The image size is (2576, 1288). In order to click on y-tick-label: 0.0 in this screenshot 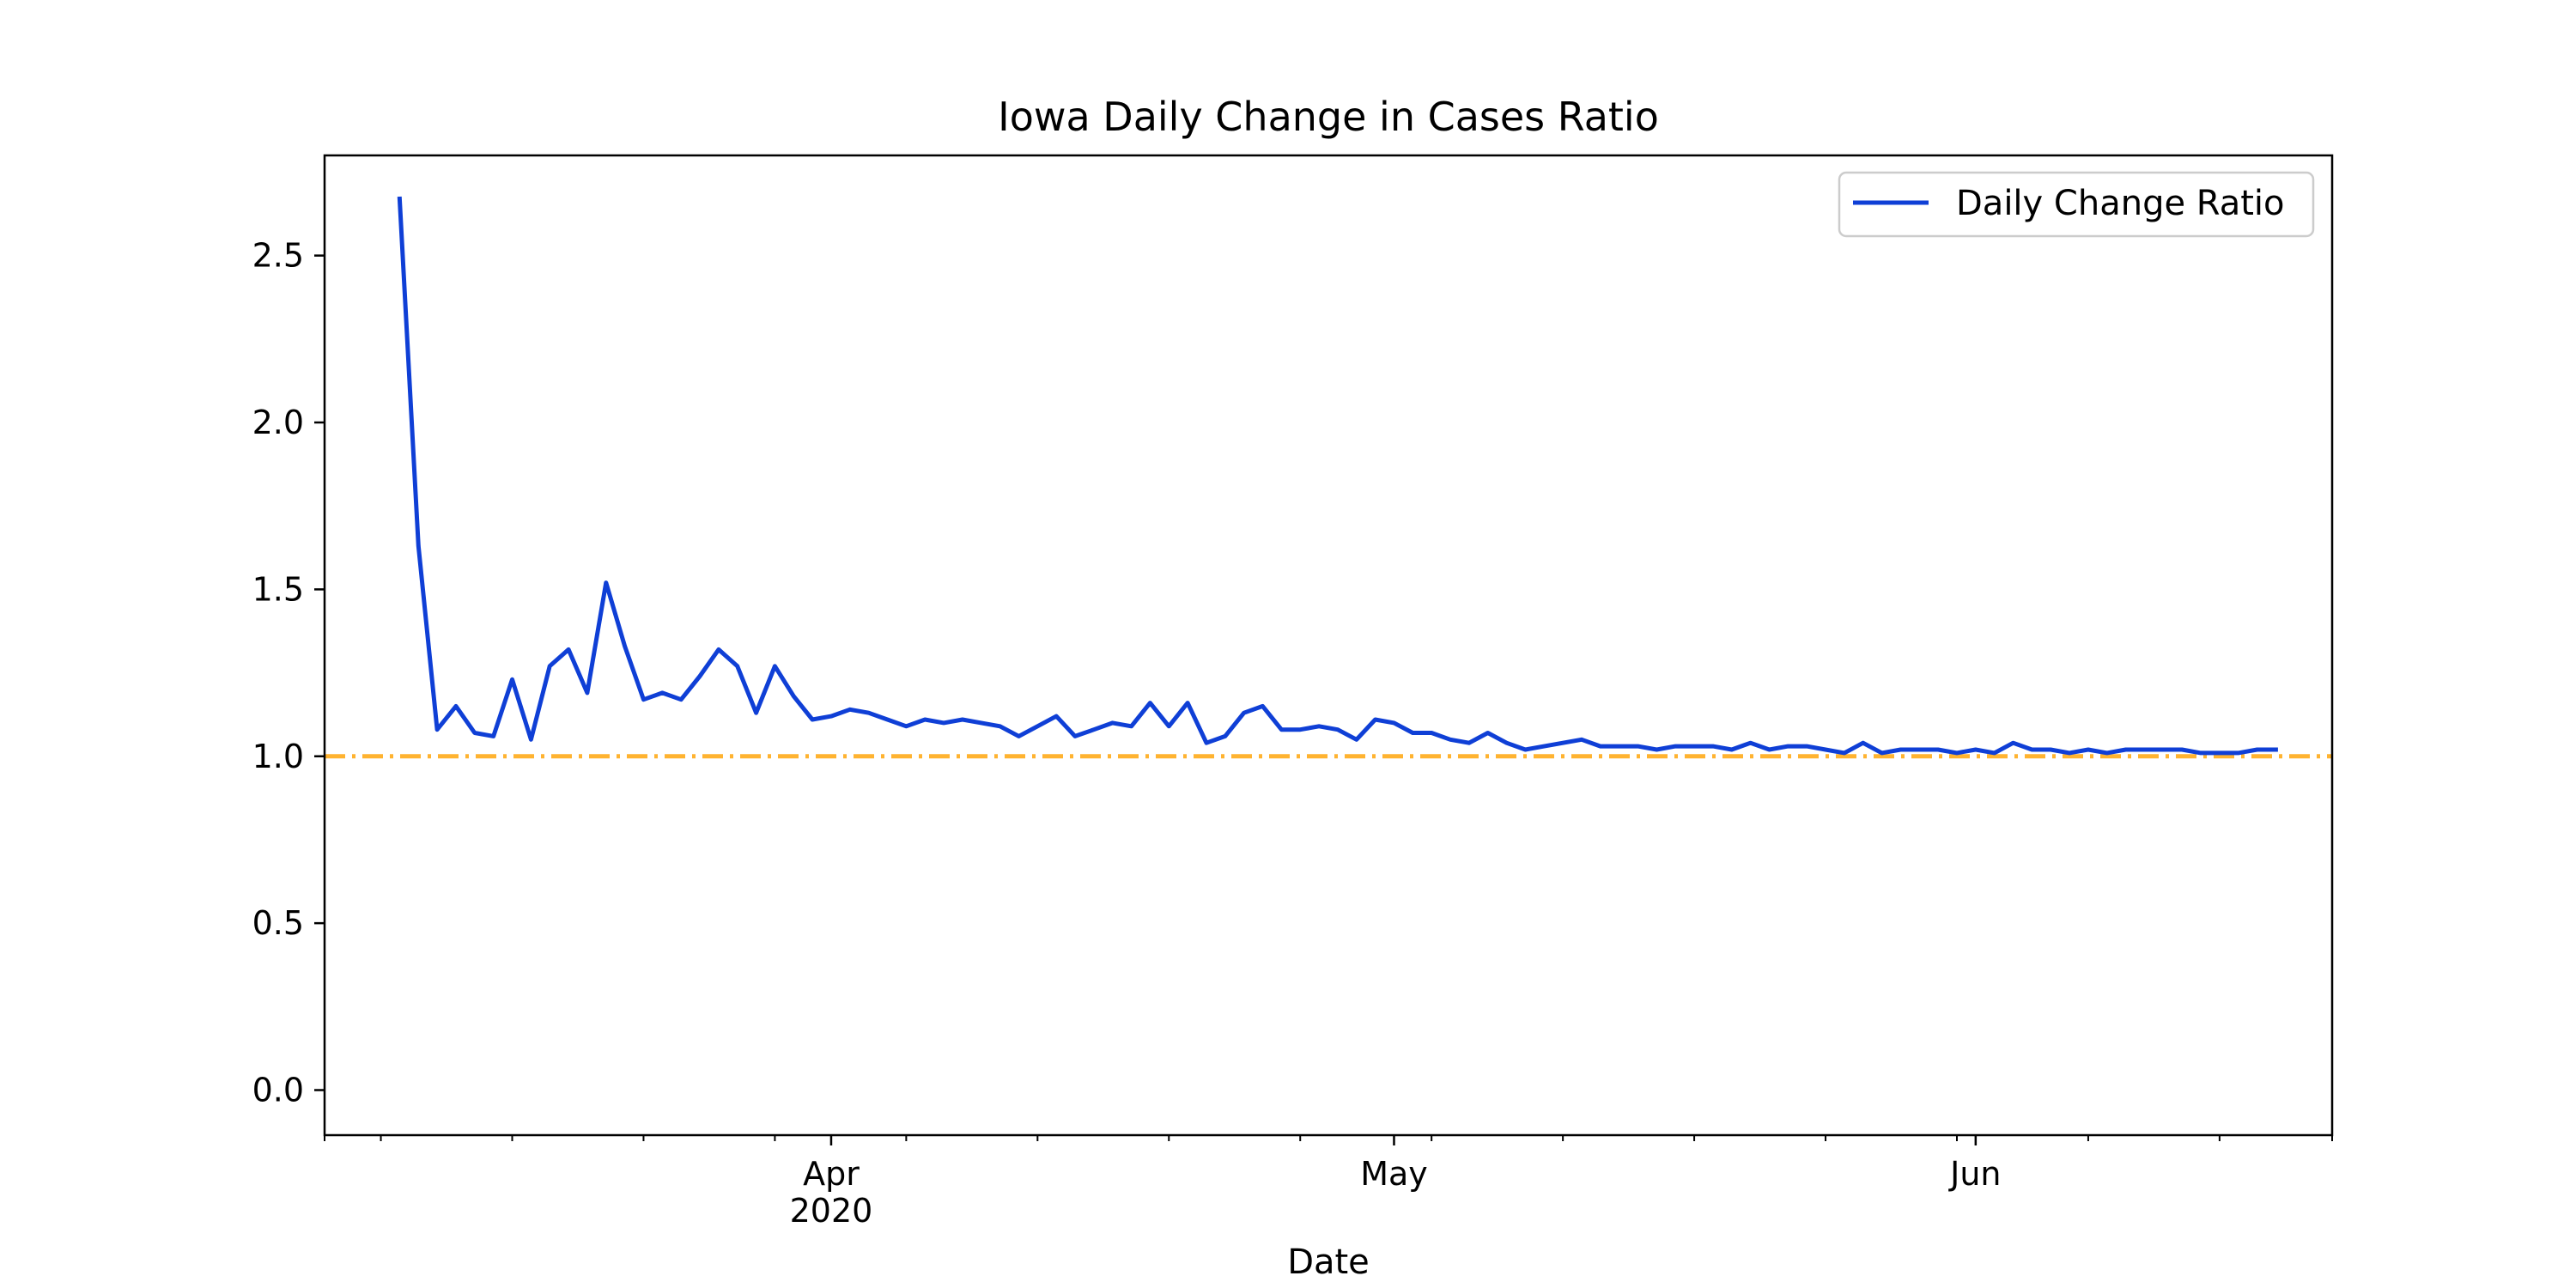, I will do `click(278, 1090)`.